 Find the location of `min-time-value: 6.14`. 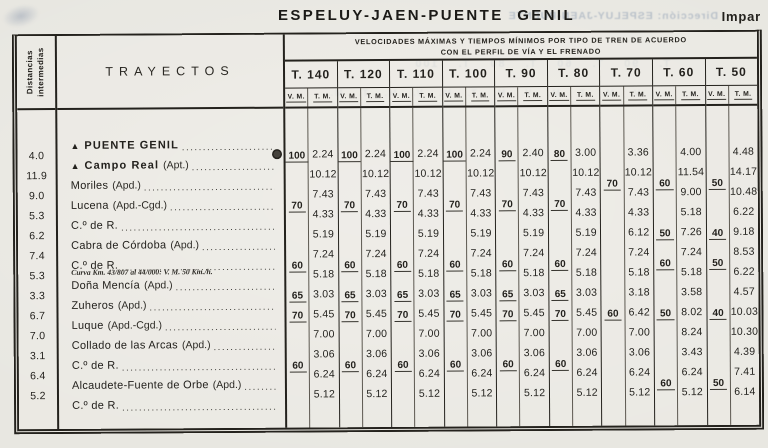

min-time-value: 6.14 is located at coordinates (745, 391).